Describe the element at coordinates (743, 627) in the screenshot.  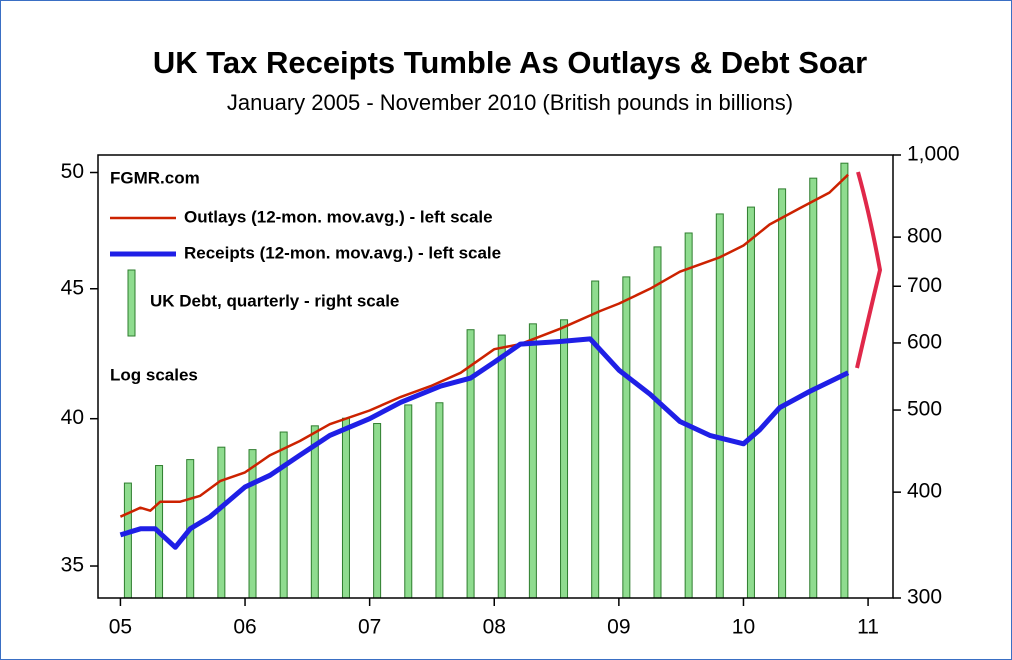
I see `x-tick-label: 10` at that location.